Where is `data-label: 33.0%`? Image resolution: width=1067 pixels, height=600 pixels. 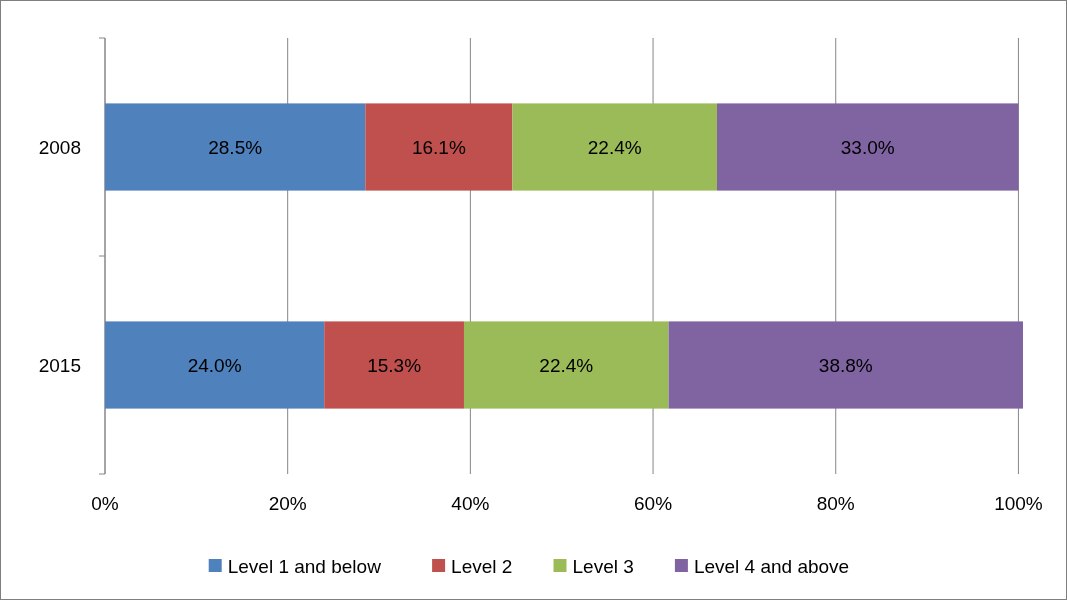
data-label: 33.0% is located at coordinates (867, 147).